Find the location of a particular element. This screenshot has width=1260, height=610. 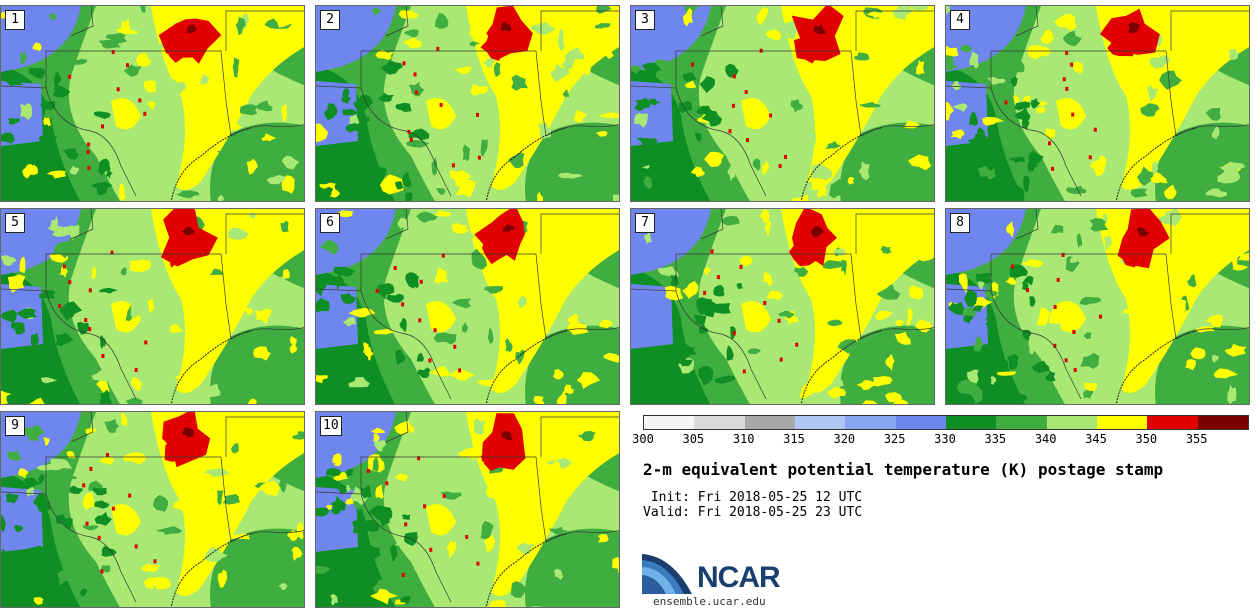

colorbar-tick-label: 335 is located at coordinates (995, 439).